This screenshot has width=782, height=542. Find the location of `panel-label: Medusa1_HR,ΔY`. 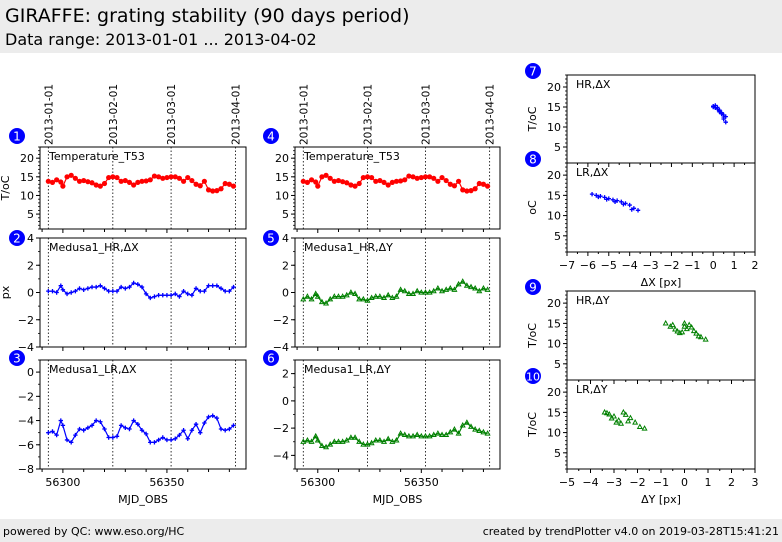

panel-label: Medusa1_HR,ΔY is located at coordinates (348, 247).